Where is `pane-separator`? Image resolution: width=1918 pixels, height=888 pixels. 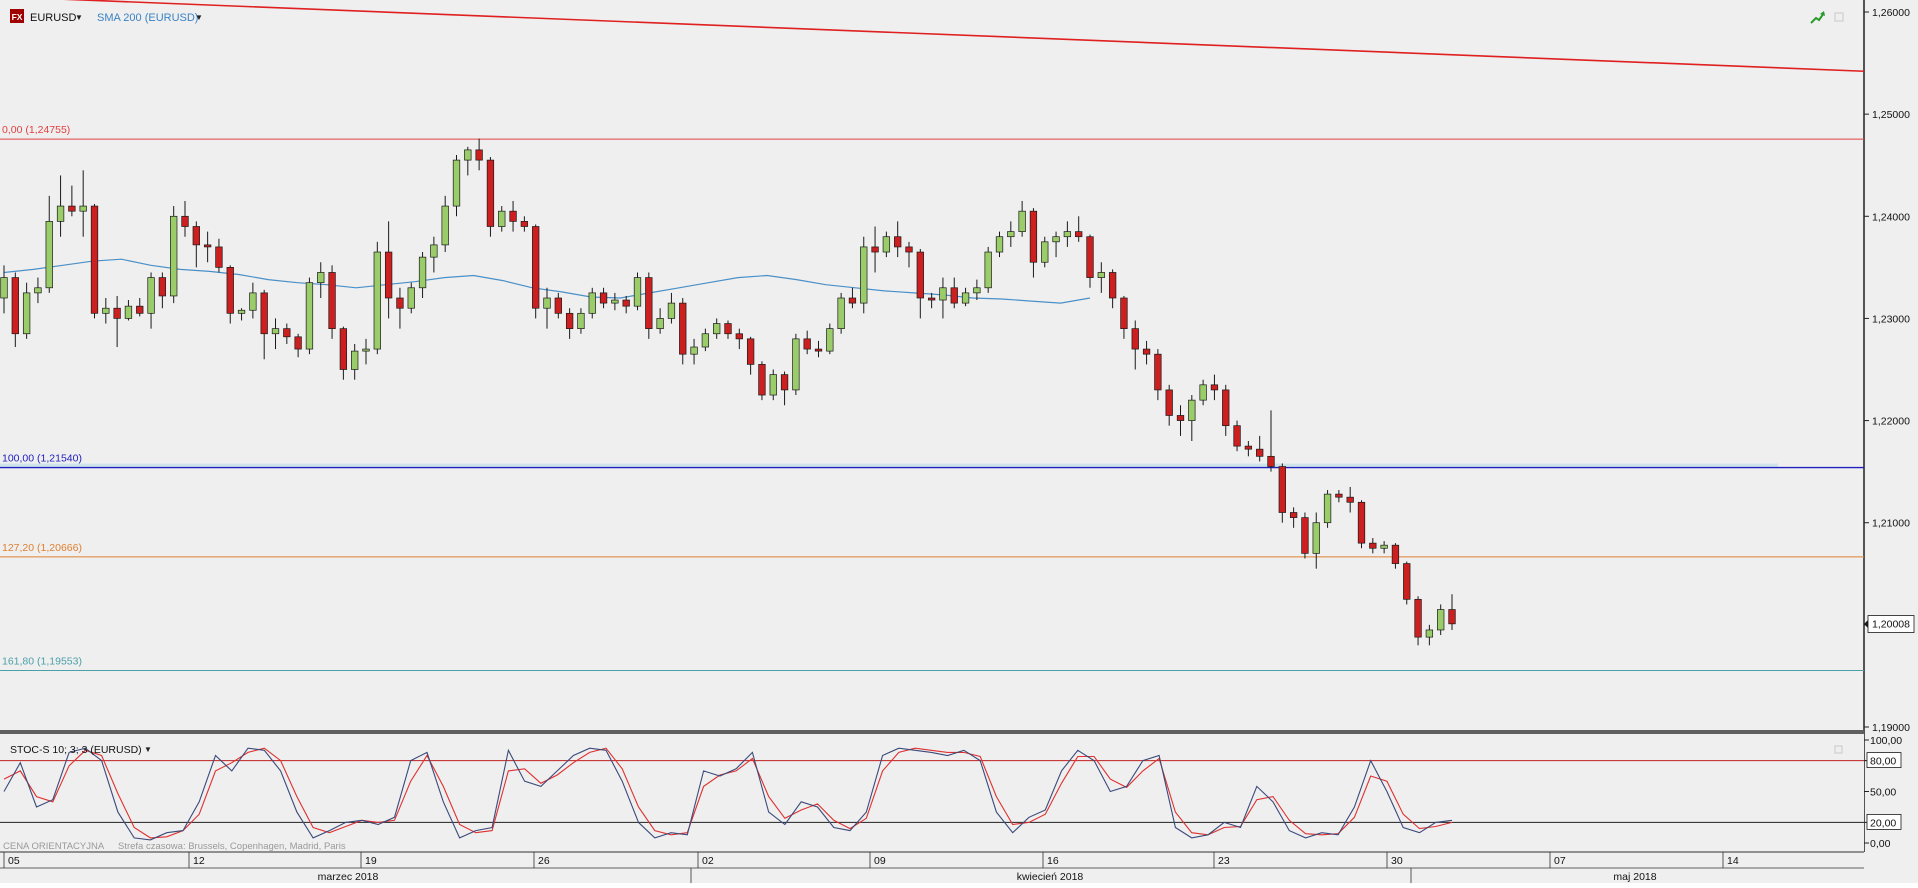 pane-separator is located at coordinates (932, 732).